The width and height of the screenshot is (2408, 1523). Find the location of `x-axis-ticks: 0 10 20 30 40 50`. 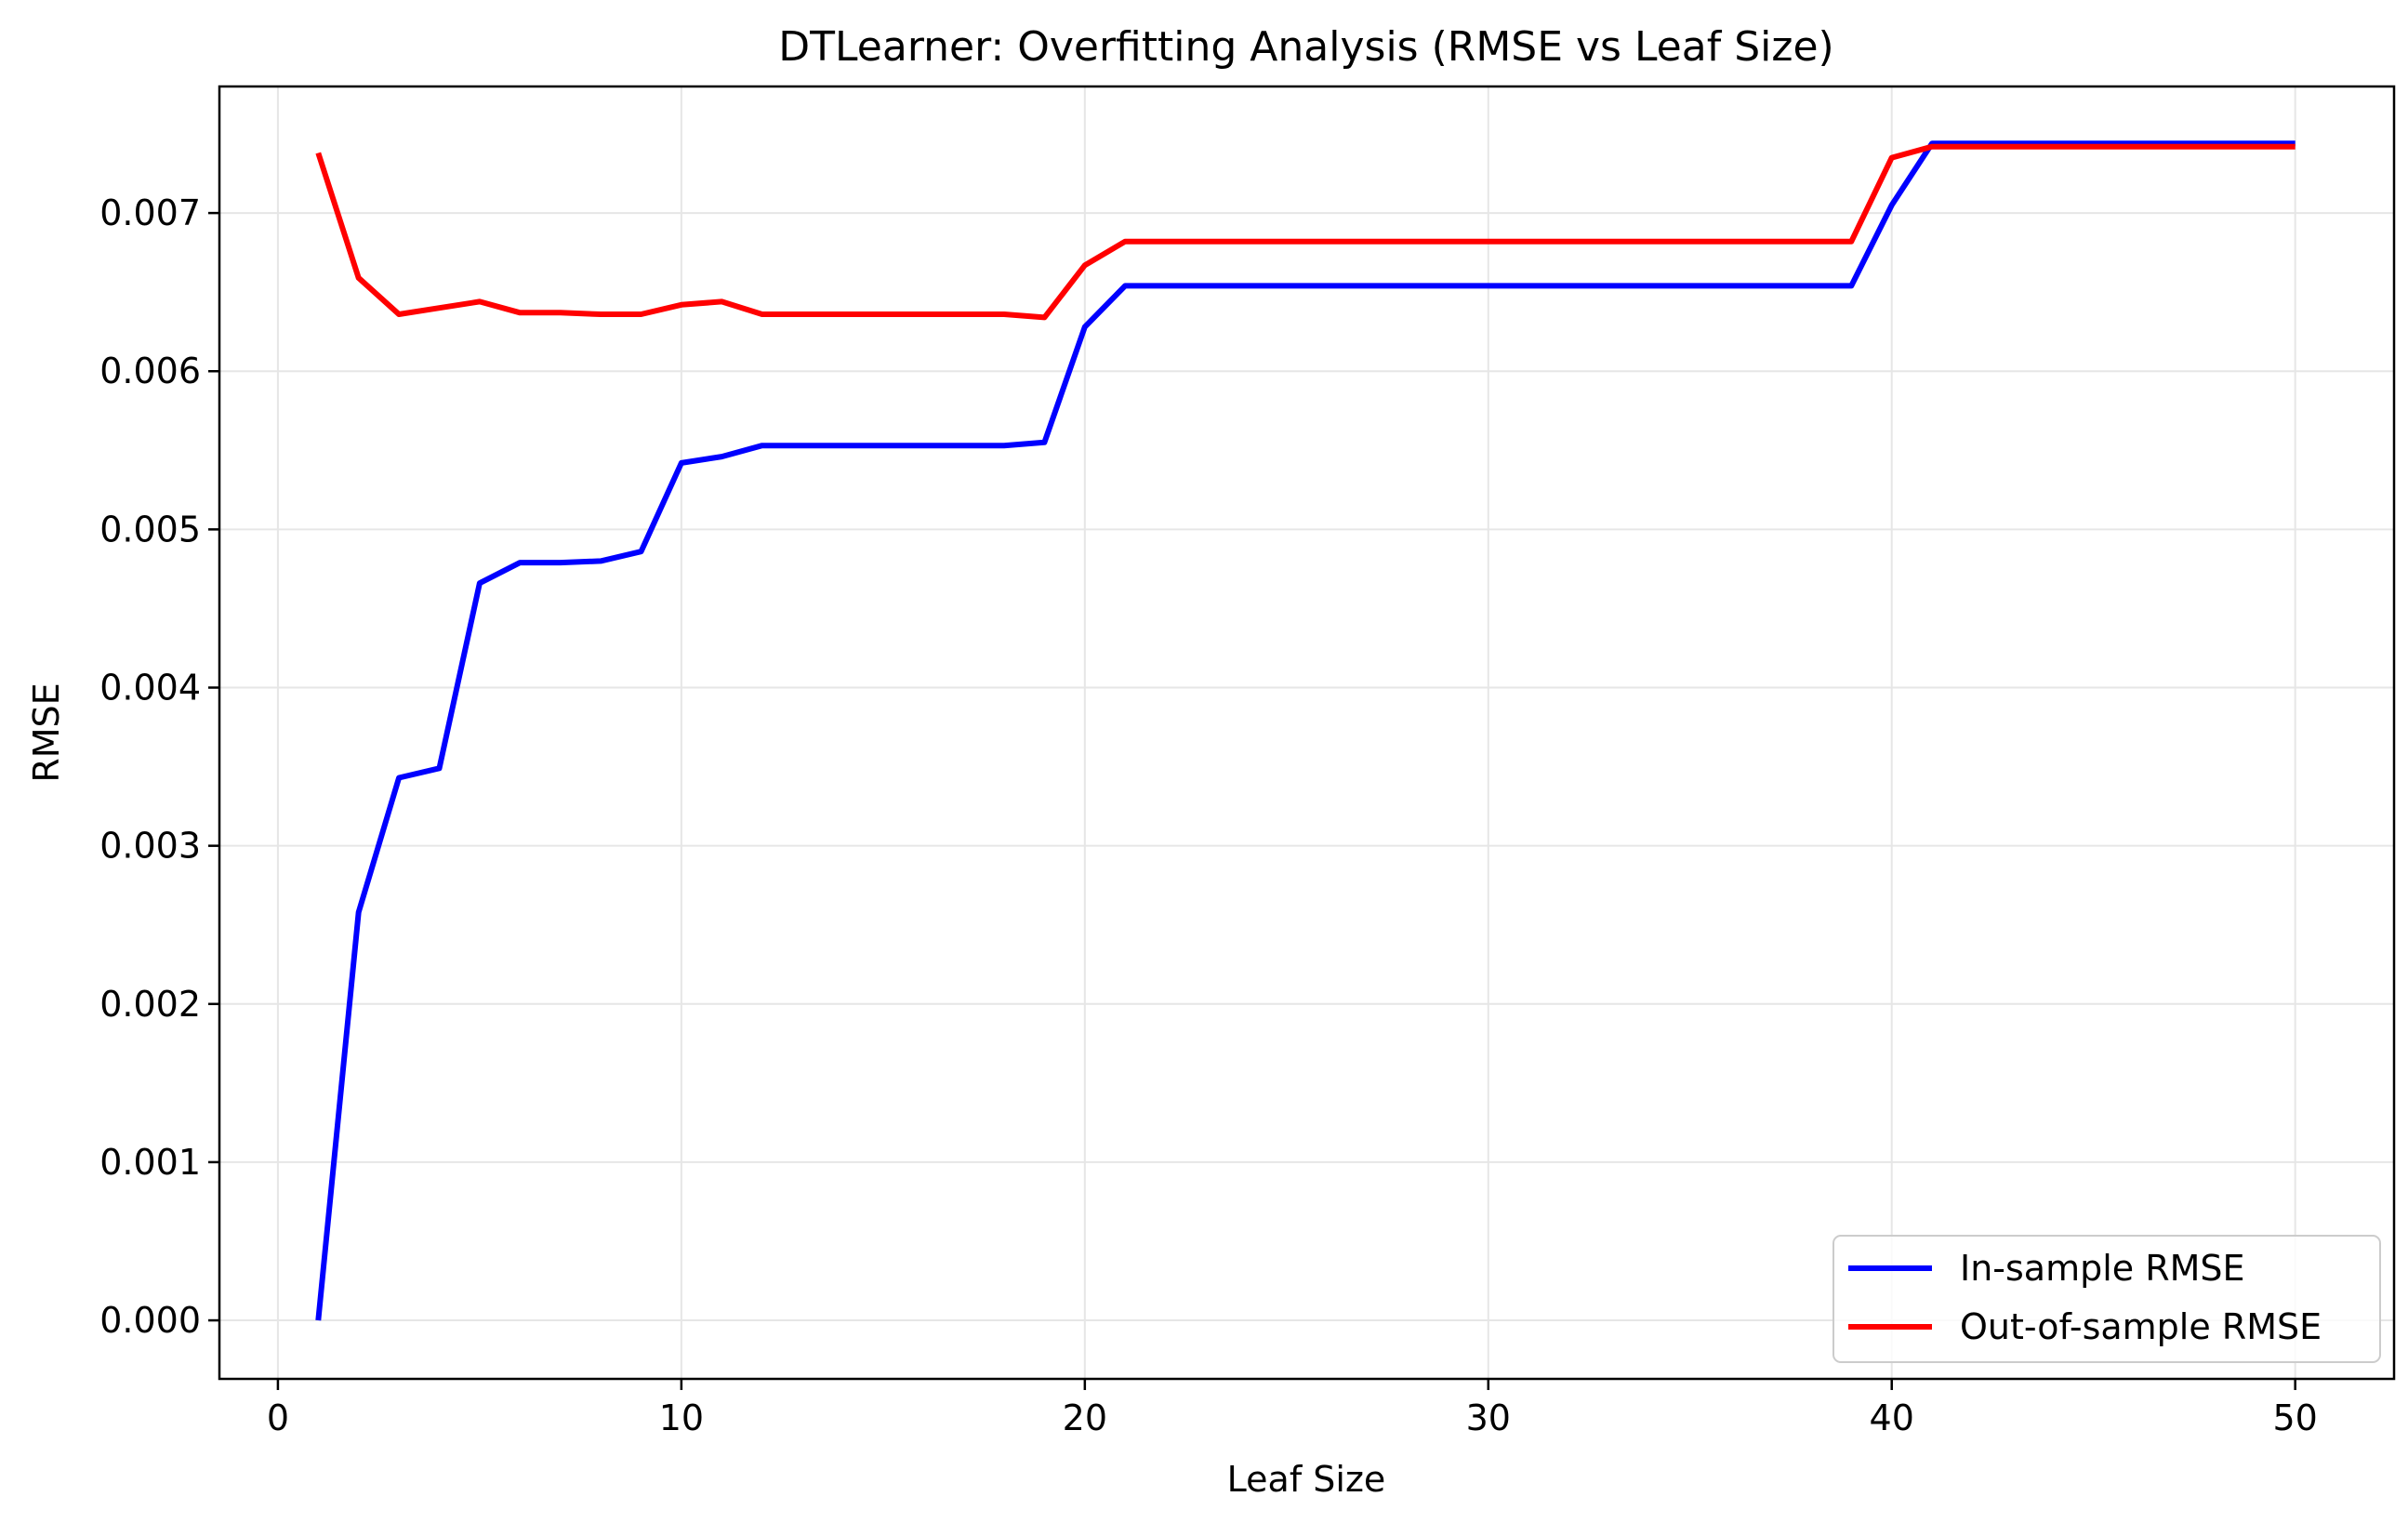

x-axis-ticks: 0 10 20 30 40 50 is located at coordinates (1292, 1409).